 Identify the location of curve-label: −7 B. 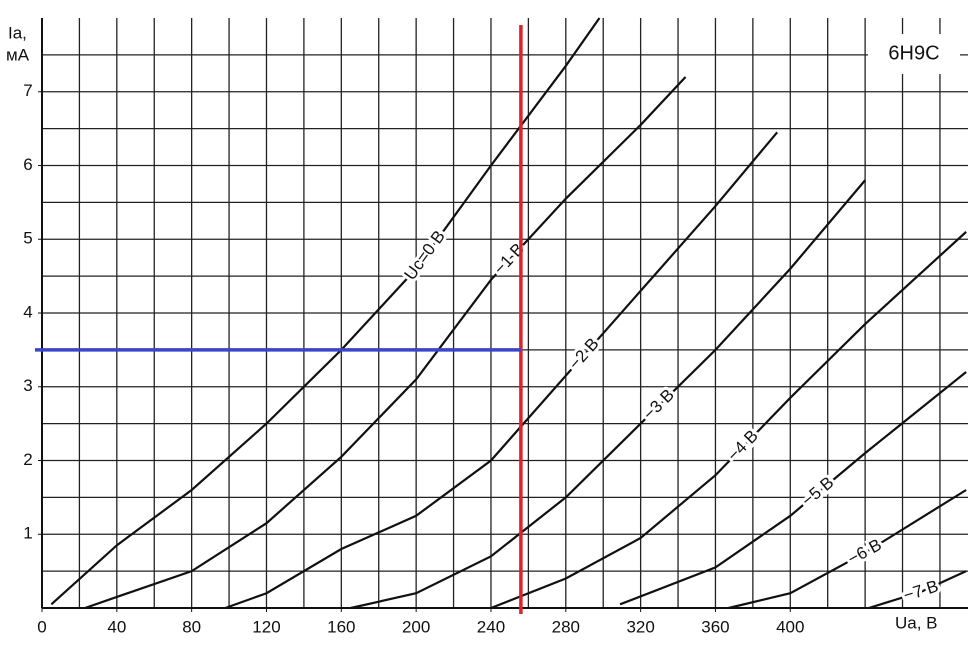
(920, 590).